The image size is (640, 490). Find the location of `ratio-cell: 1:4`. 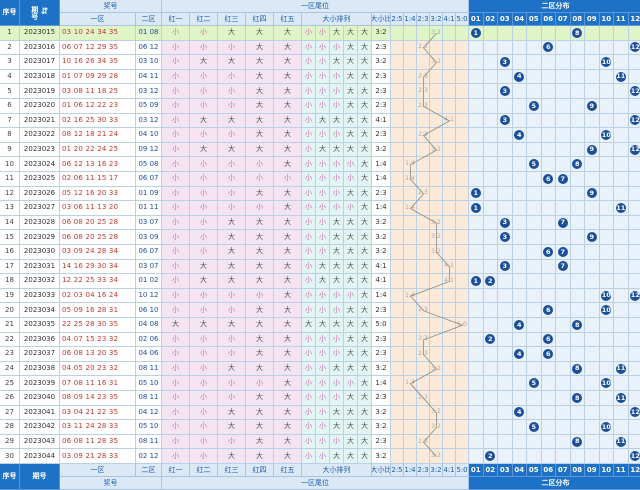

ratio-cell: 1:4 is located at coordinates (410, 296).